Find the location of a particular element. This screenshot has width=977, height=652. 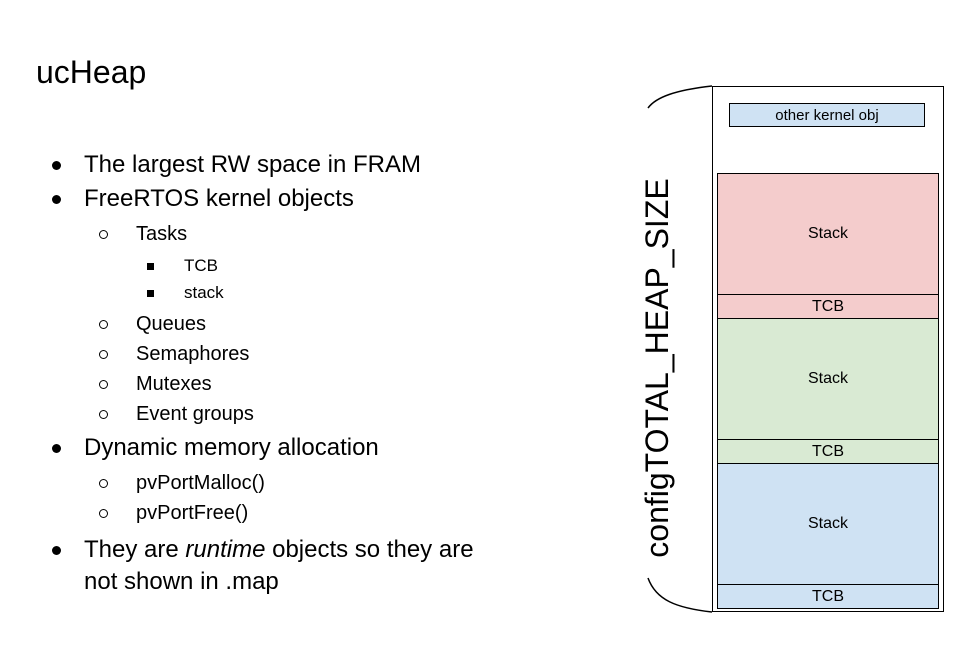

bullet-text: Mutexes is located at coordinates (174, 384).